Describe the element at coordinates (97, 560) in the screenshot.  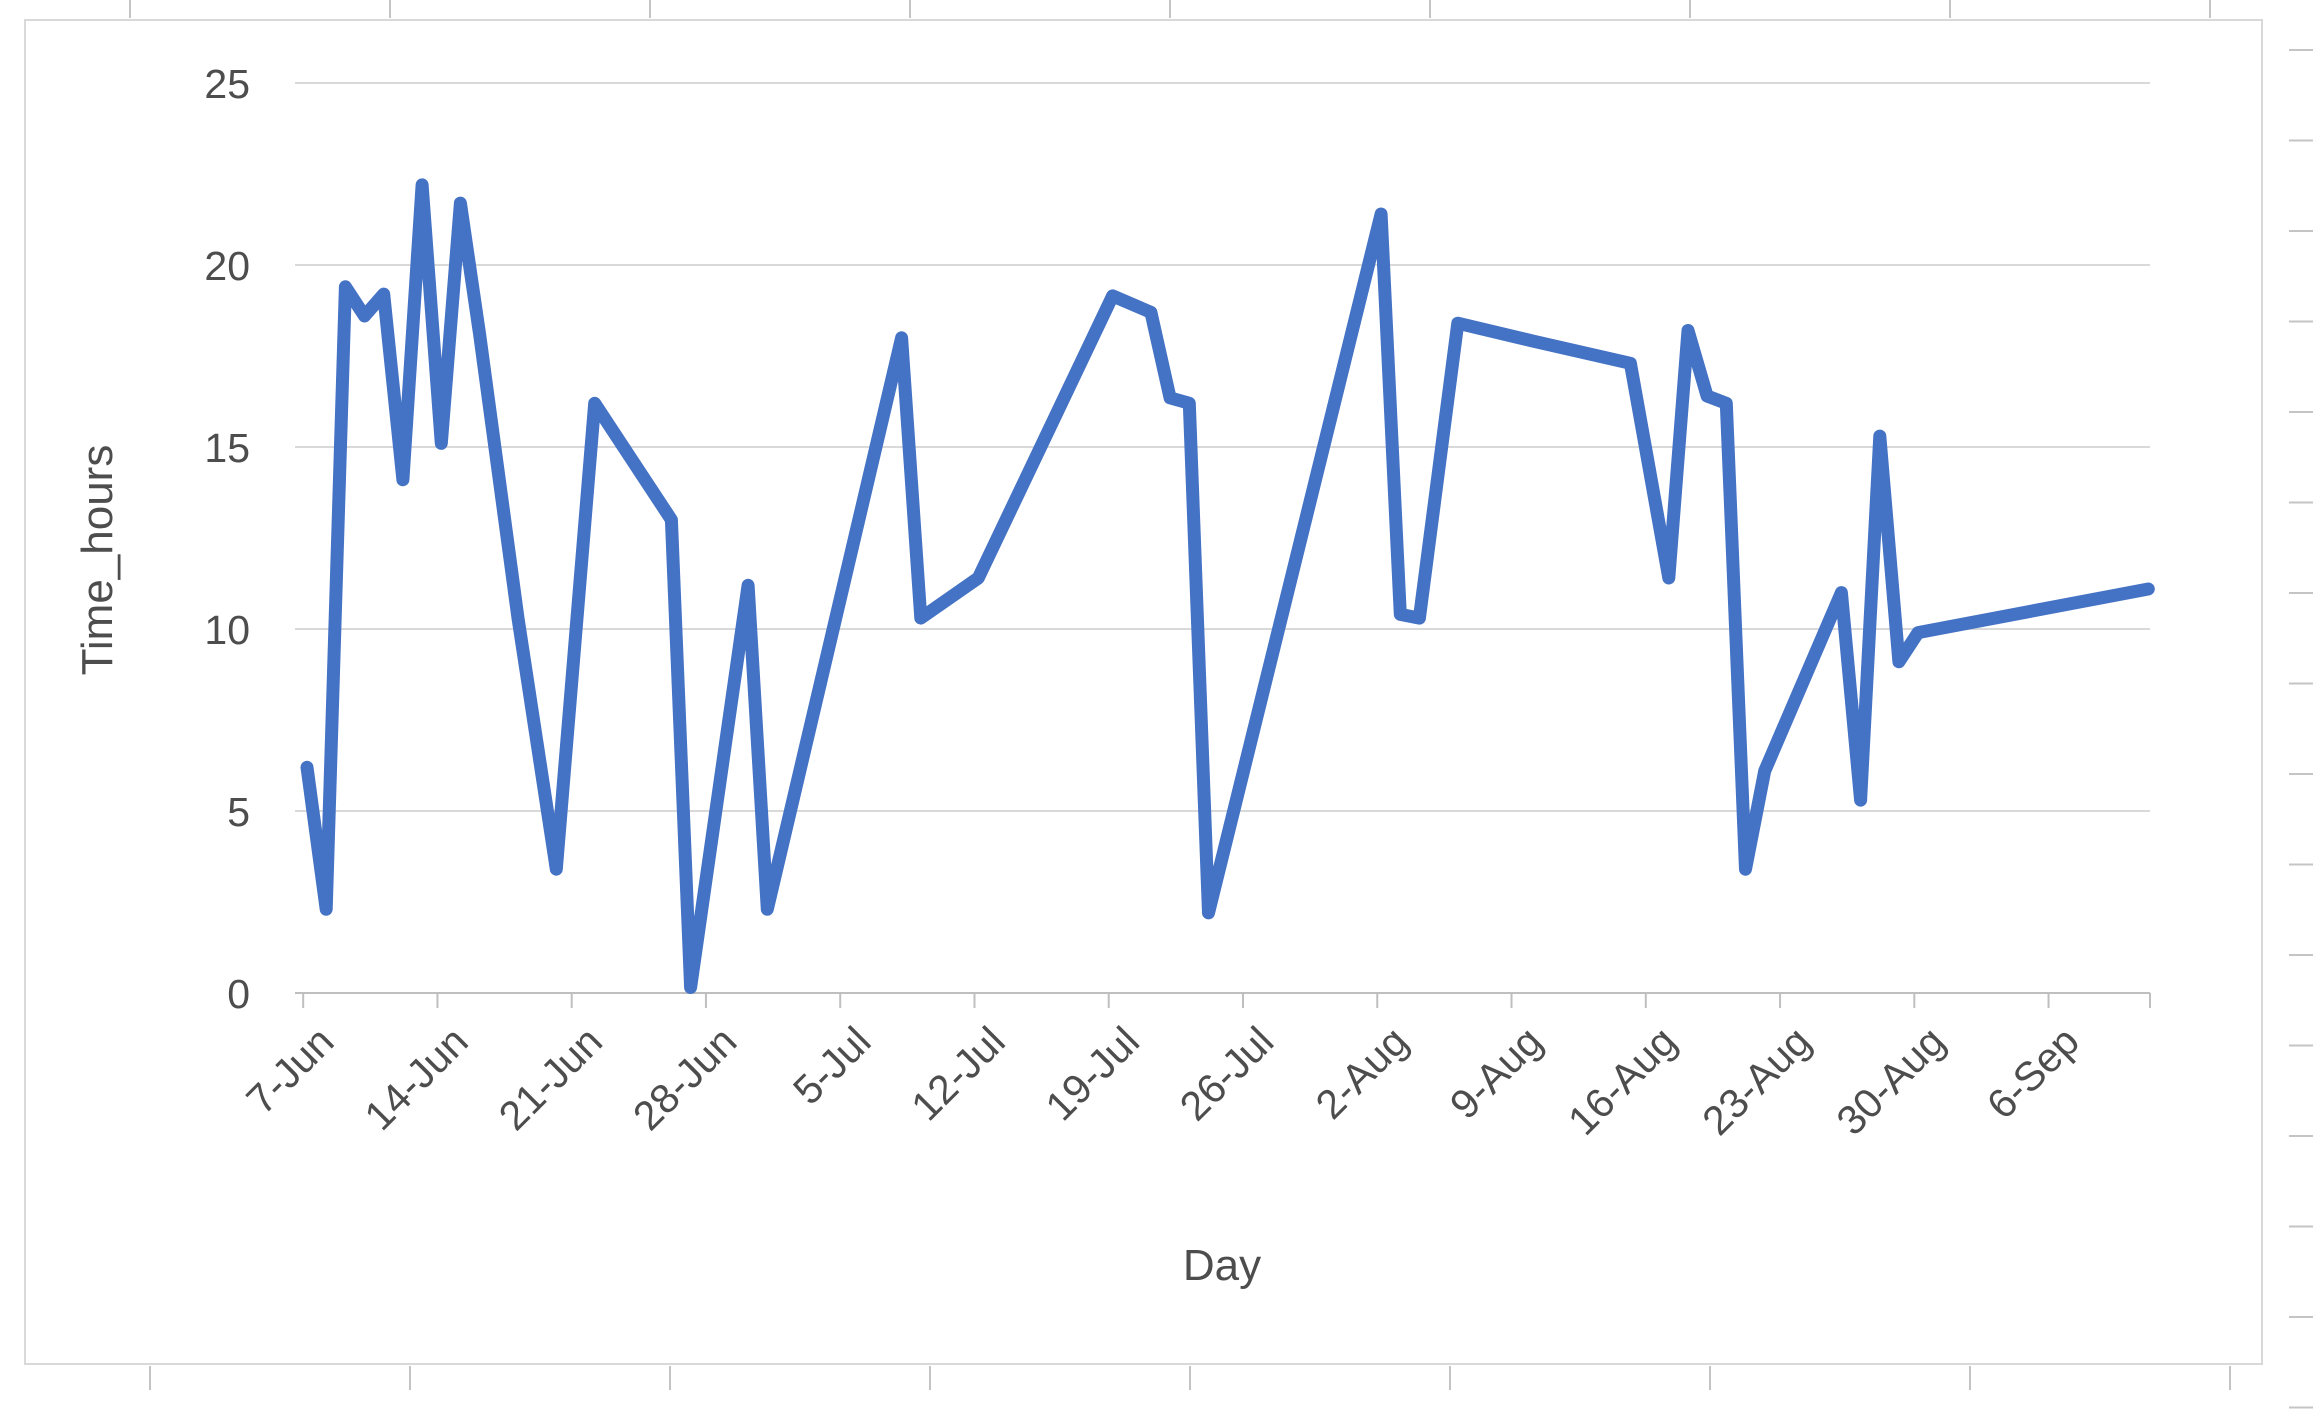
I see `y-axis-title: Time_hours` at that location.